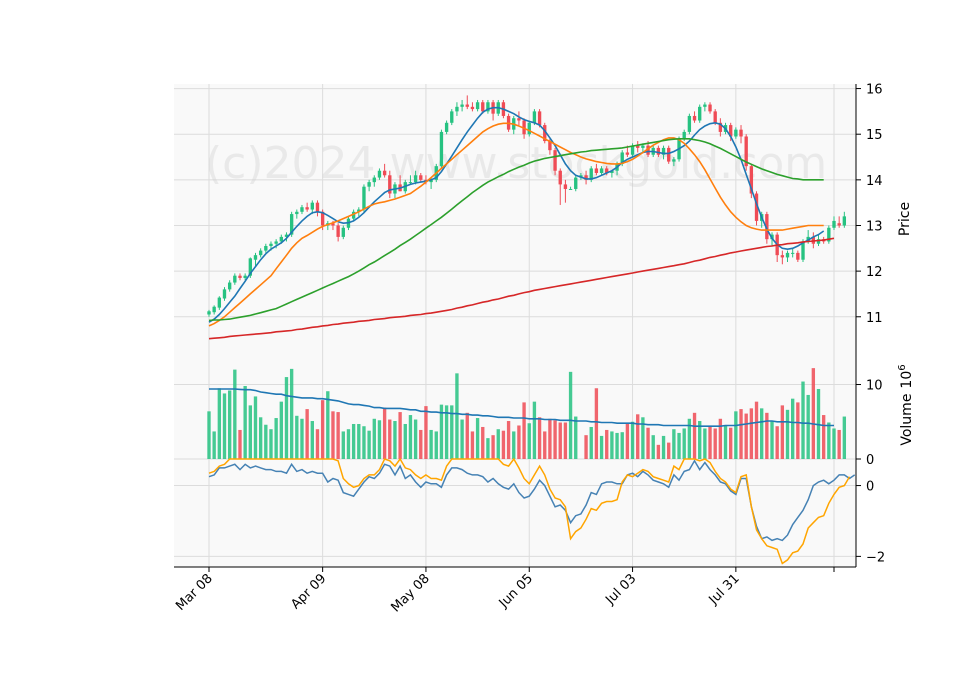 This screenshot has width=960, height=694. Describe the element at coordinates (724, 589) in the screenshot. I see `x-axis-tick-label: Jul 31` at that location.